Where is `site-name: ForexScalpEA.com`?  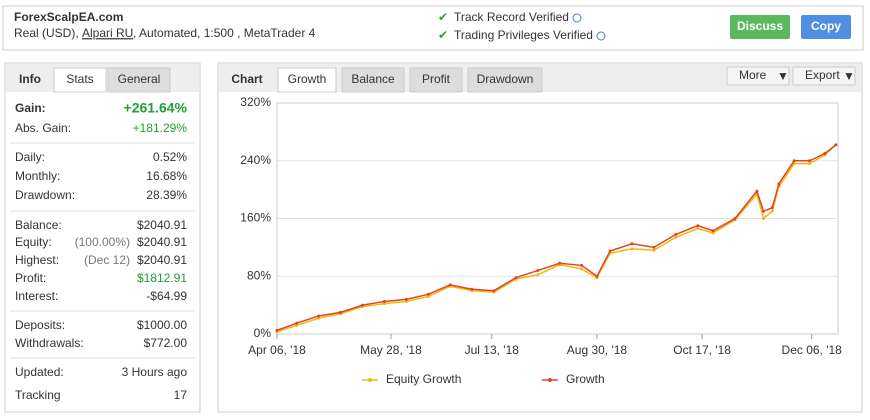
site-name: ForexScalpEA.com is located at coordinates (68, 17).